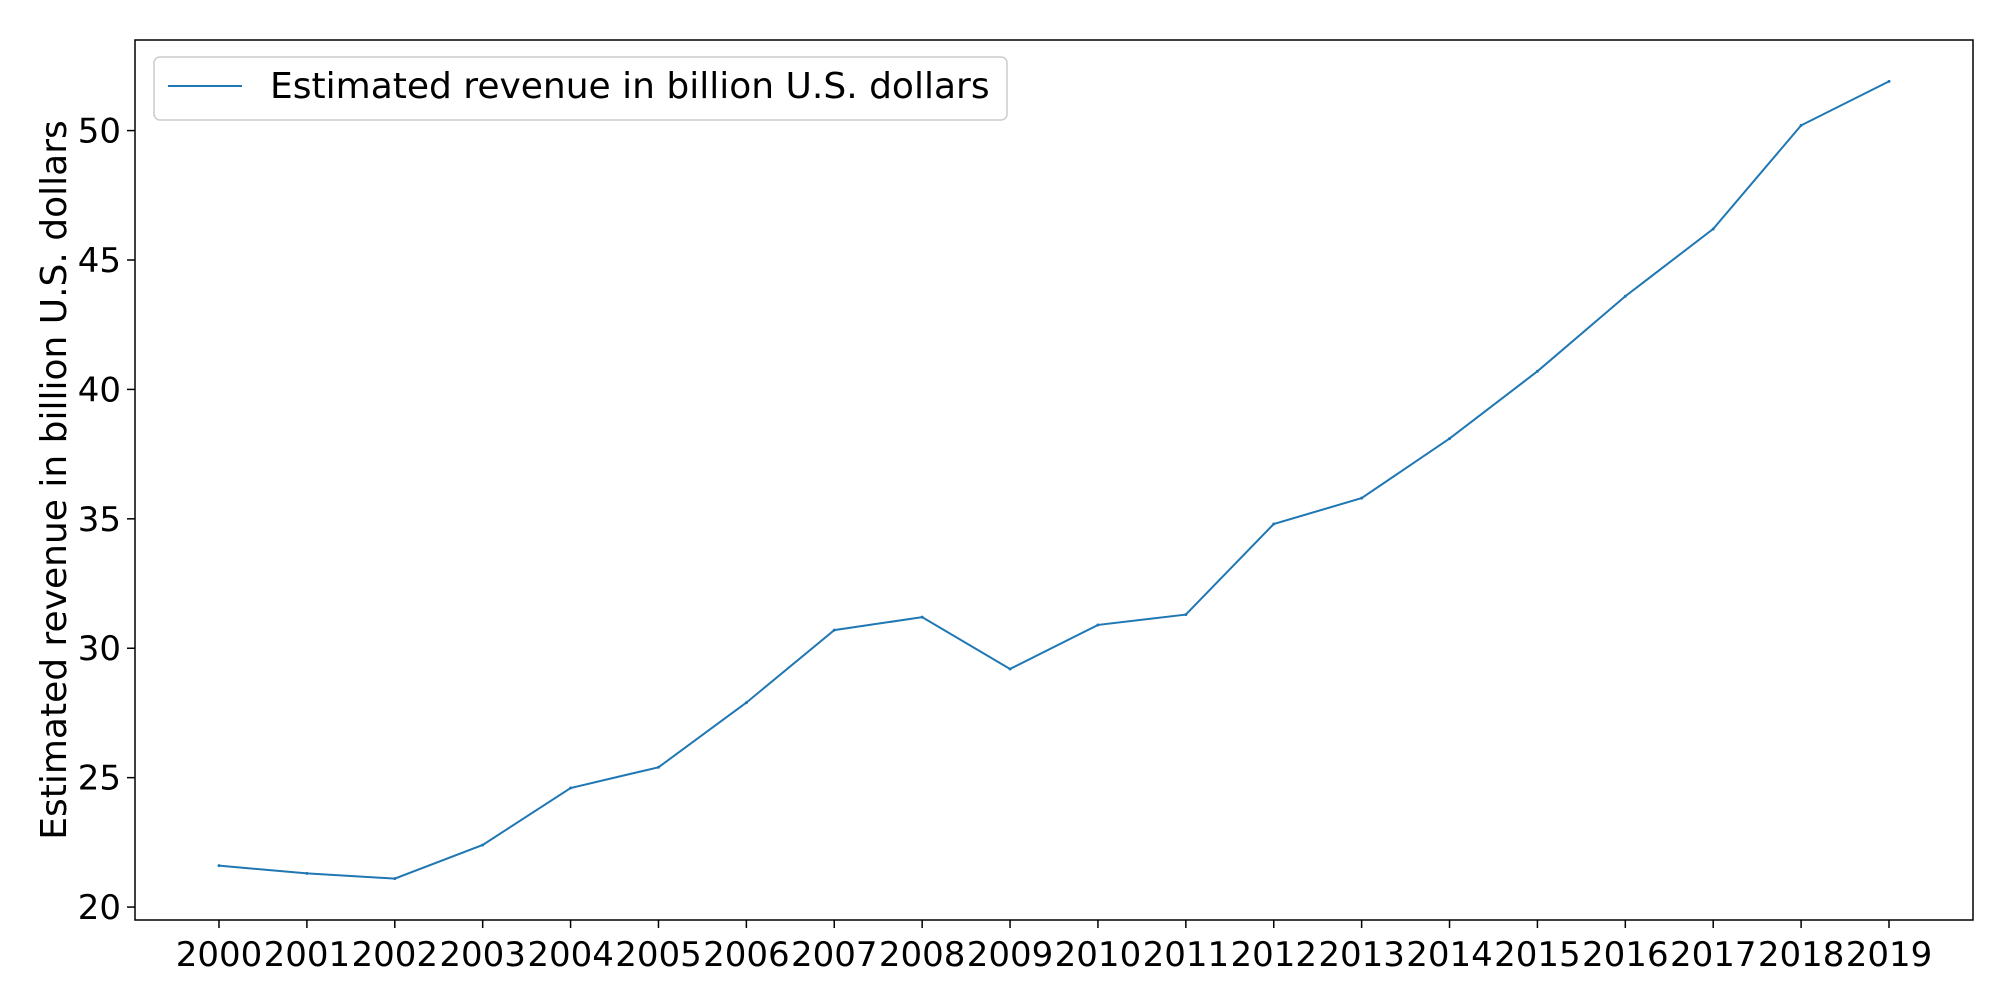 The height and width of the screenshot is (1000, 2000). I want to click on x-tick-label: 2012, so click(1273, 955).